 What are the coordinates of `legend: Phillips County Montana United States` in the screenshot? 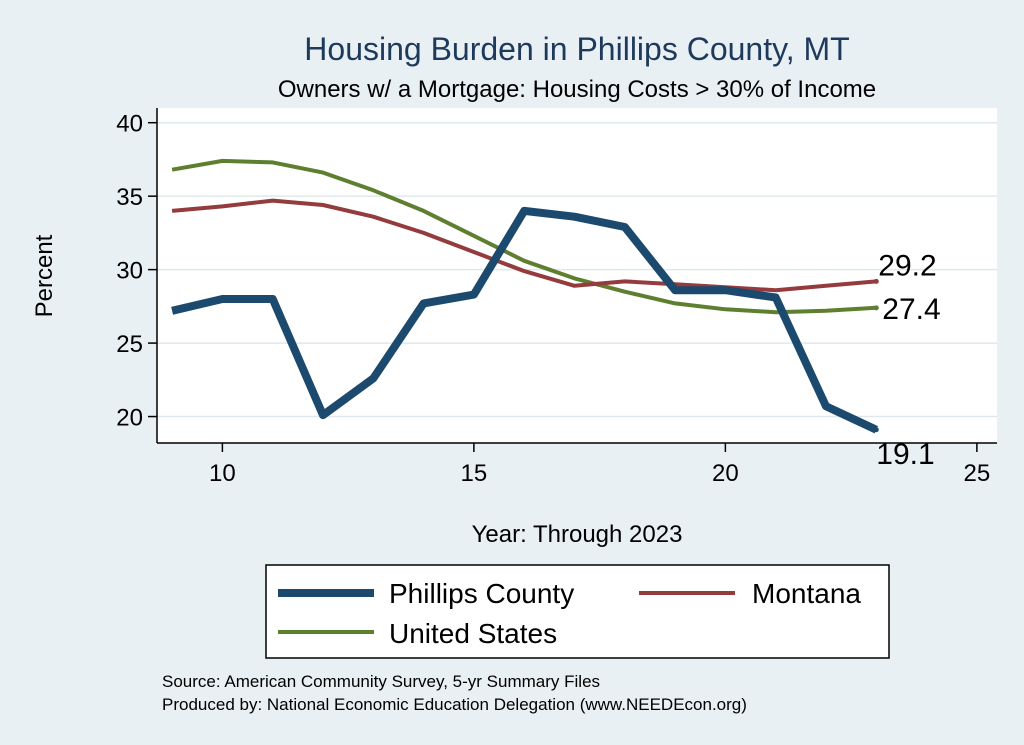 It's located at (577, 611).